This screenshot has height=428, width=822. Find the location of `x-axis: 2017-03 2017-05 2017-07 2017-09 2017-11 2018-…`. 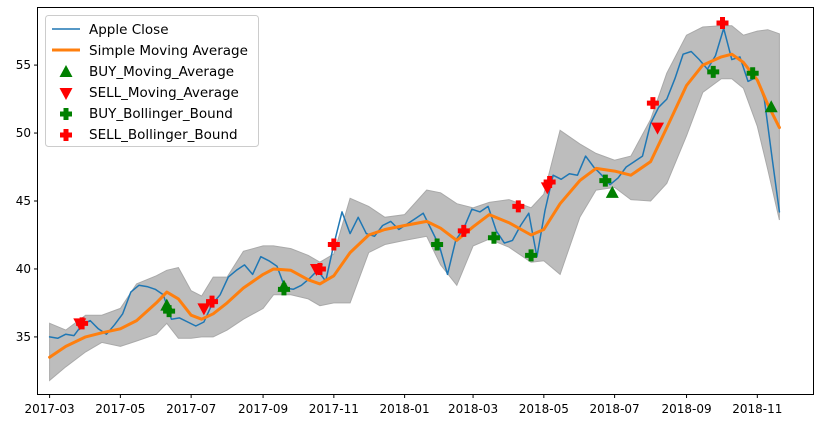

x-axis: 2017-03 2017-05 2017-07 2017-09 2017-11 2018-… is located at coordinates (403, 405).